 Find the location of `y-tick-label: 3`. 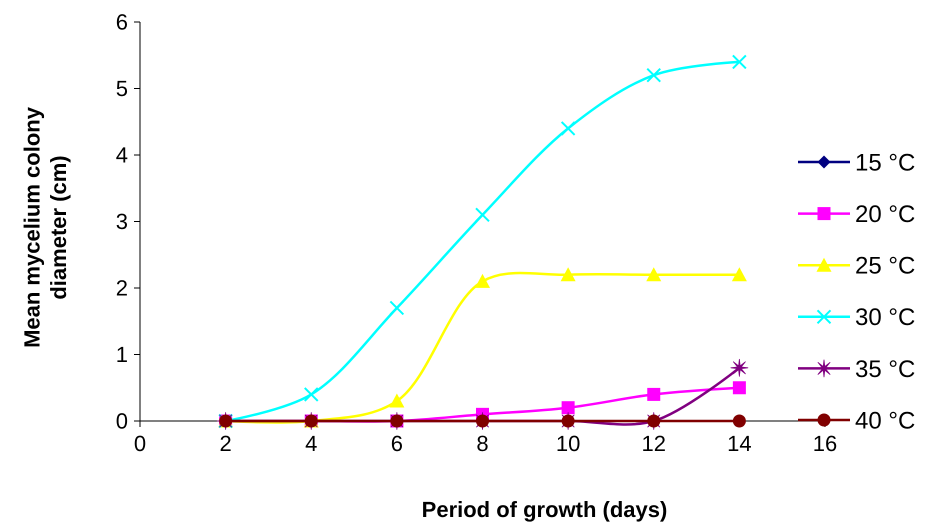

y-tick-label: 3 is located at coordinates (122, 221).